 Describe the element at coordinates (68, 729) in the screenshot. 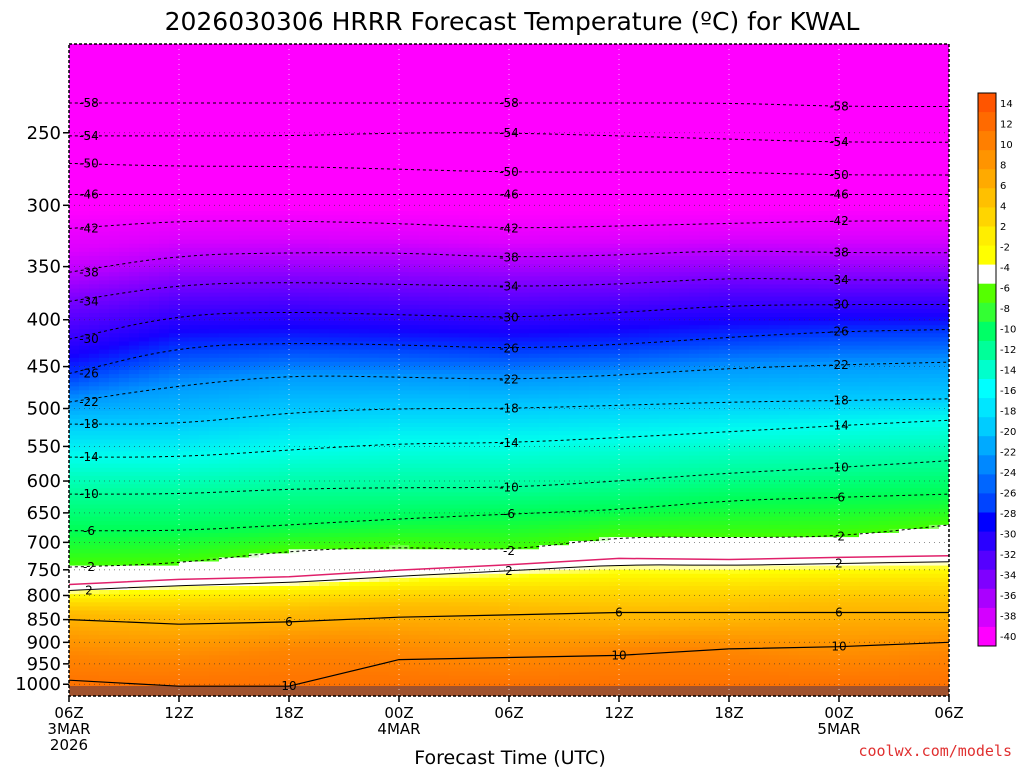

I see `x-tick-label: 3MAR` at that location.